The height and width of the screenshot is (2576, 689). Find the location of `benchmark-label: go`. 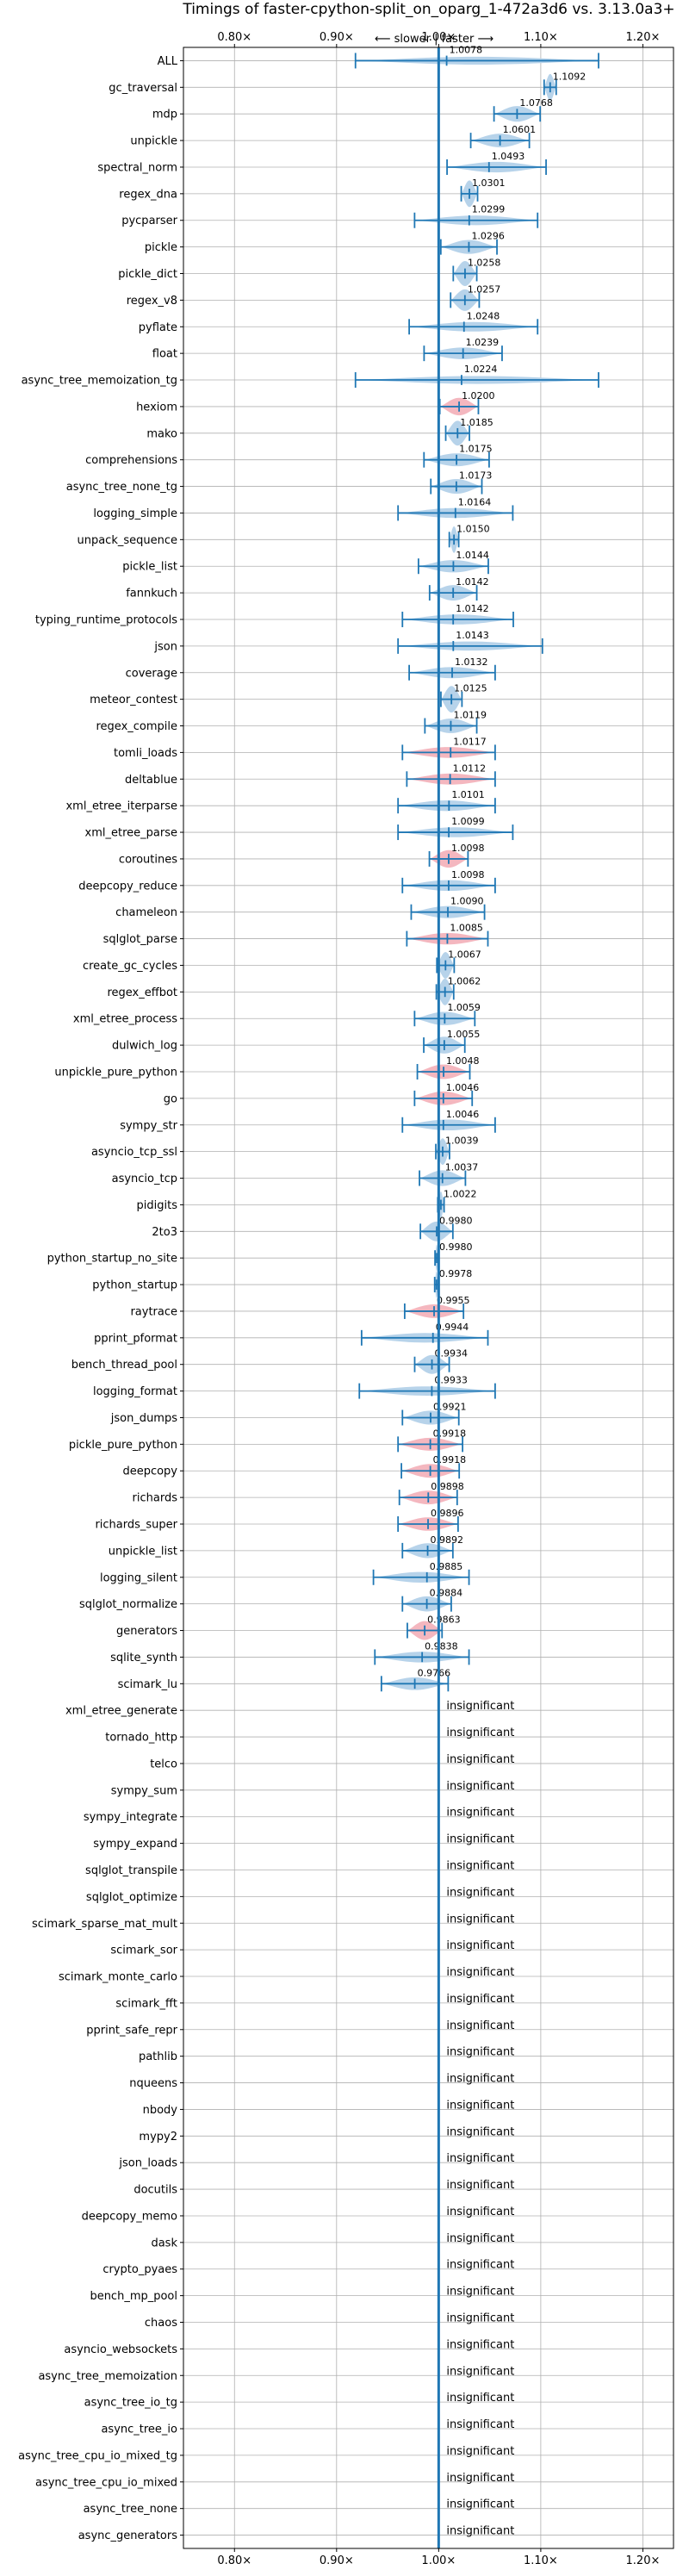

benchmark-label: go is located at coordinates (170, 1098).